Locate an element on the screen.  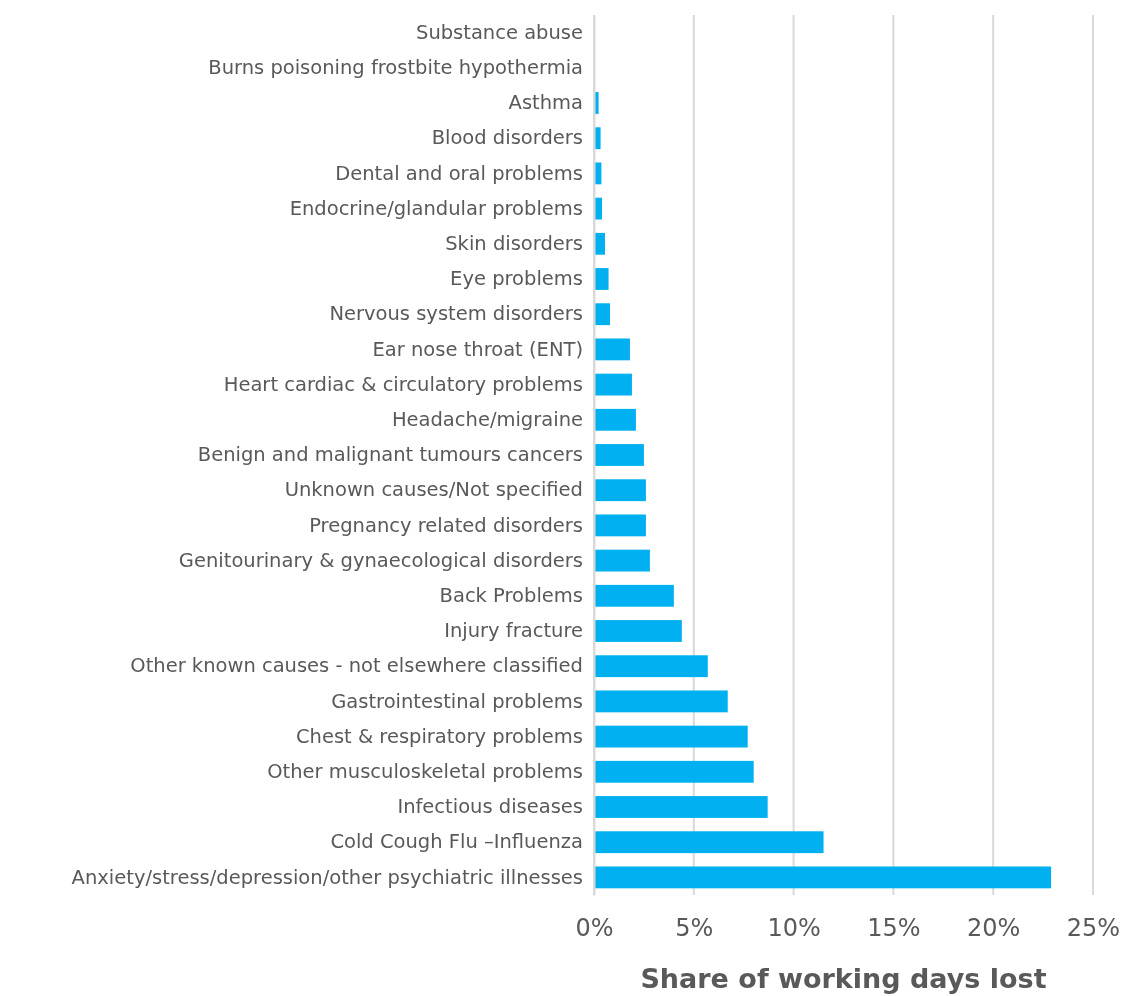
y-tick-label: Injury fracture is located at coordinates (513, 631).